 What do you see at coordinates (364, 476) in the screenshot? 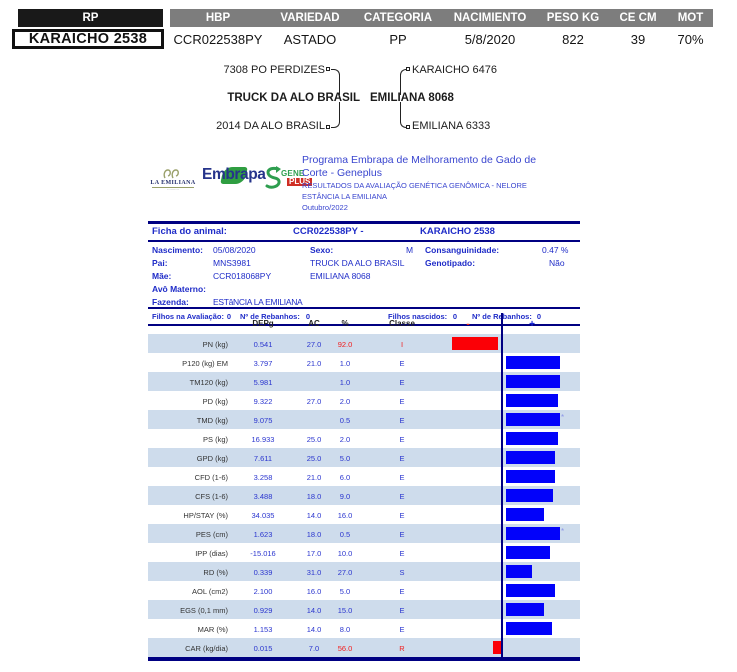
I see `dep-row: CFD (1-6) 3.258 21.0 6.0 E` at bounding box center [364, 476].